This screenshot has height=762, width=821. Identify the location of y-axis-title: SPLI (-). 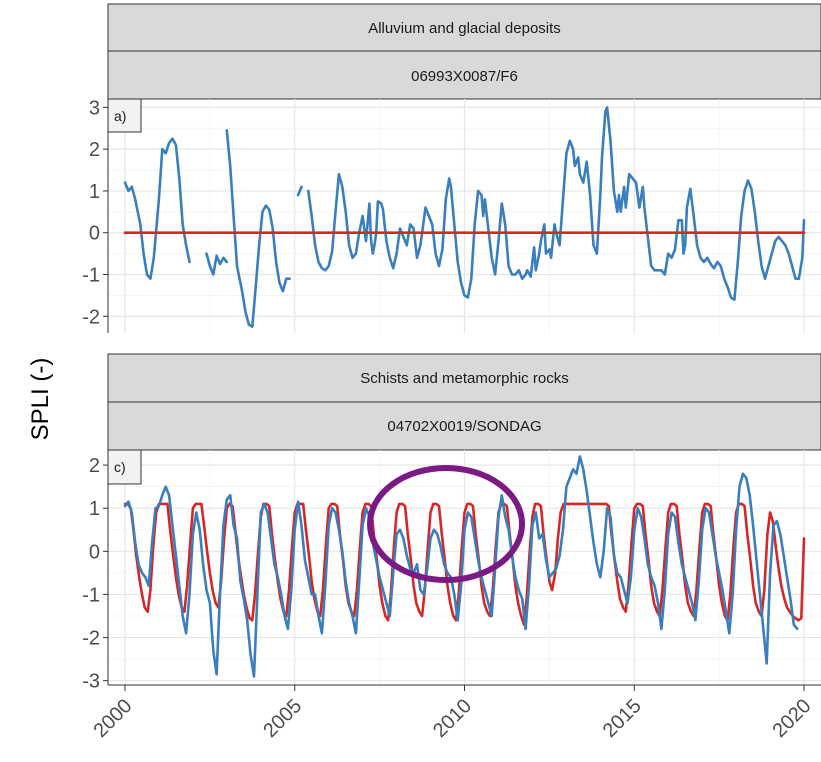
(40, 399).